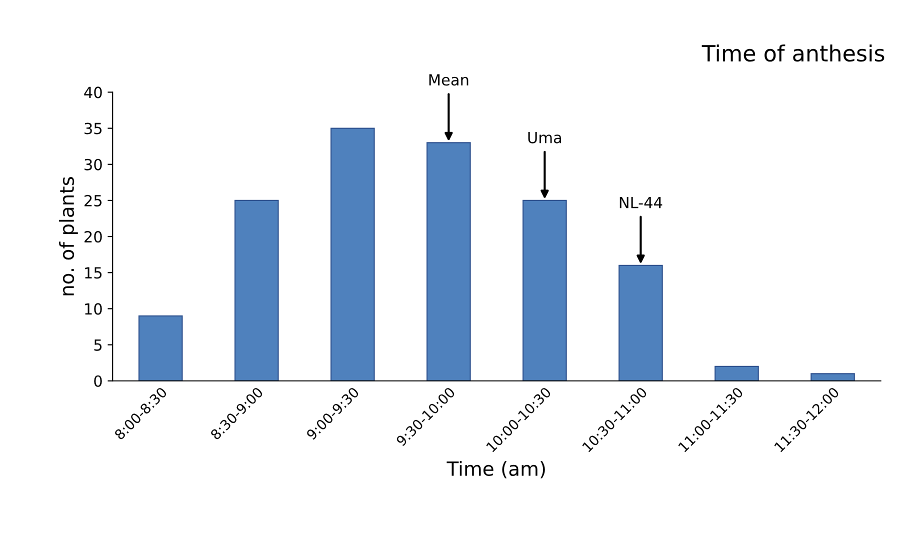 This screenshot has height=552, width=908. Describe the element at coordinates (93, 92) in the screenshot. I see `y-tick-label: 40` at that location.